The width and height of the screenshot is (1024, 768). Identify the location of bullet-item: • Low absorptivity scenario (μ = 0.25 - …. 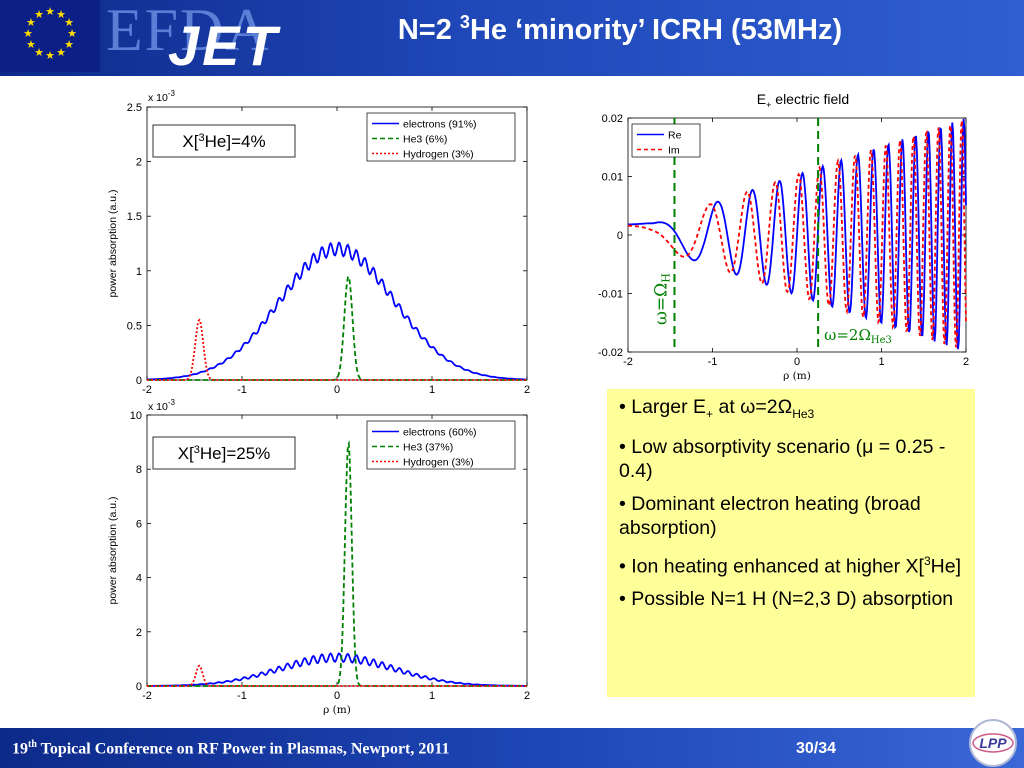
(794, 459).